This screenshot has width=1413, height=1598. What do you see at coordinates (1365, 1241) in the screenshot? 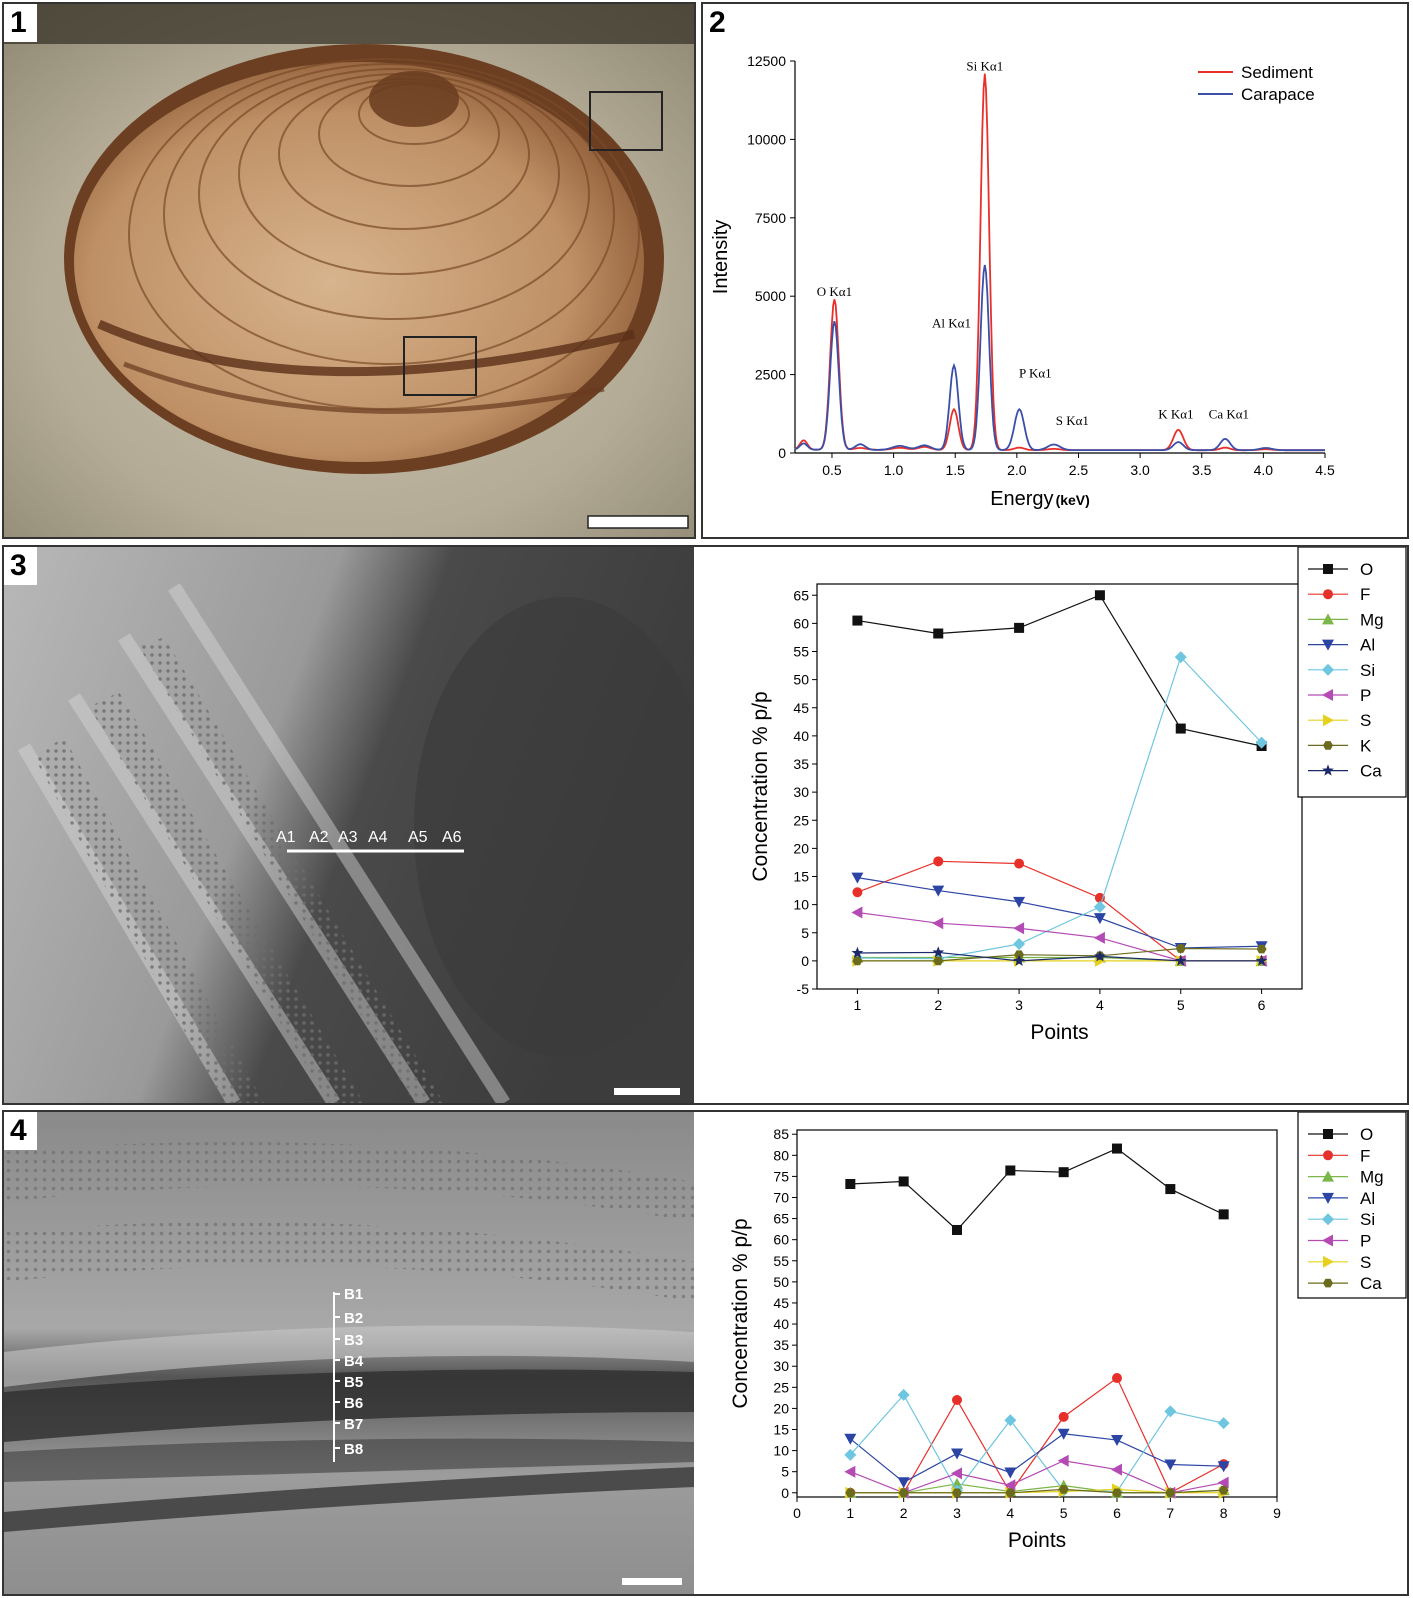
I see `legend-label: P` at bounding box center [1365, 1241].